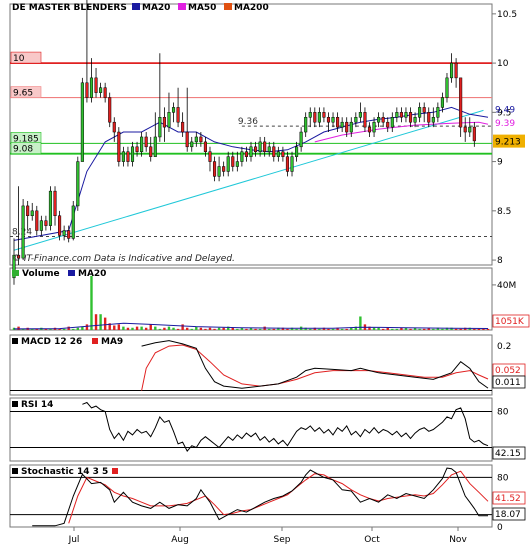 This screenshot has height=549, width=530. What do you see at coordinates (23, 94) in the screenshot?
I see `level-tag-label: 9.65` at bounding box center [23, 94].